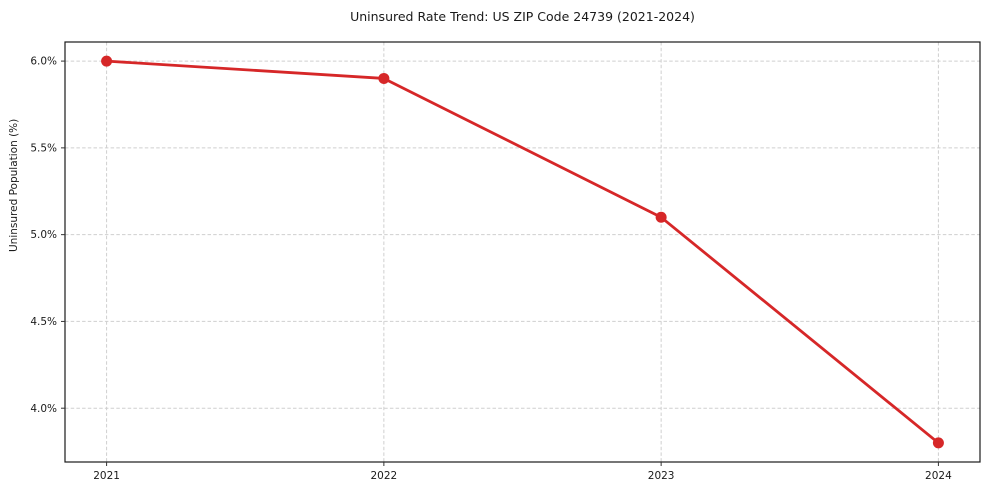 Image resolution: width=989 pixels, height=490 pixels. What do you see at coordinates (43, 148) in the screenshot?
I see `y-tick-label: 5.5%` at bounding box center [43, 148].